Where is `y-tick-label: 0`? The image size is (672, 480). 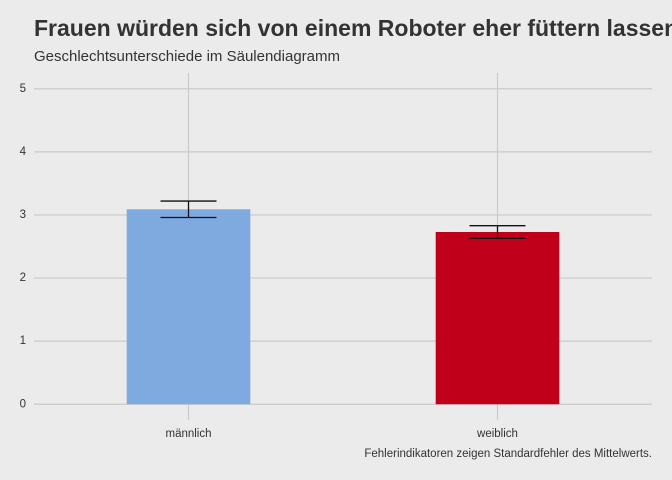 y-tick-label: 0 is located at coordinates (23, 404).